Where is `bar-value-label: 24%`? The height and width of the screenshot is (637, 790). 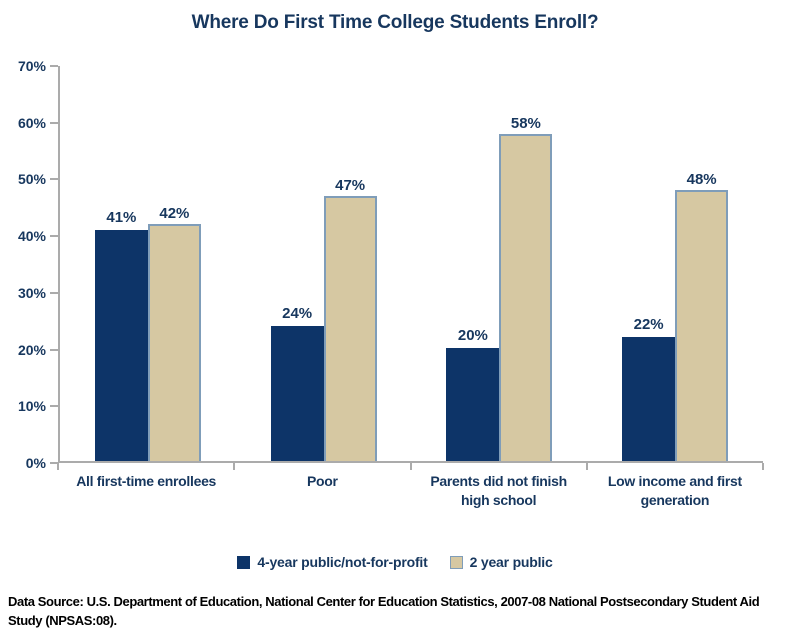 bar-value-label: 24% is located at coordinates (297, 313).